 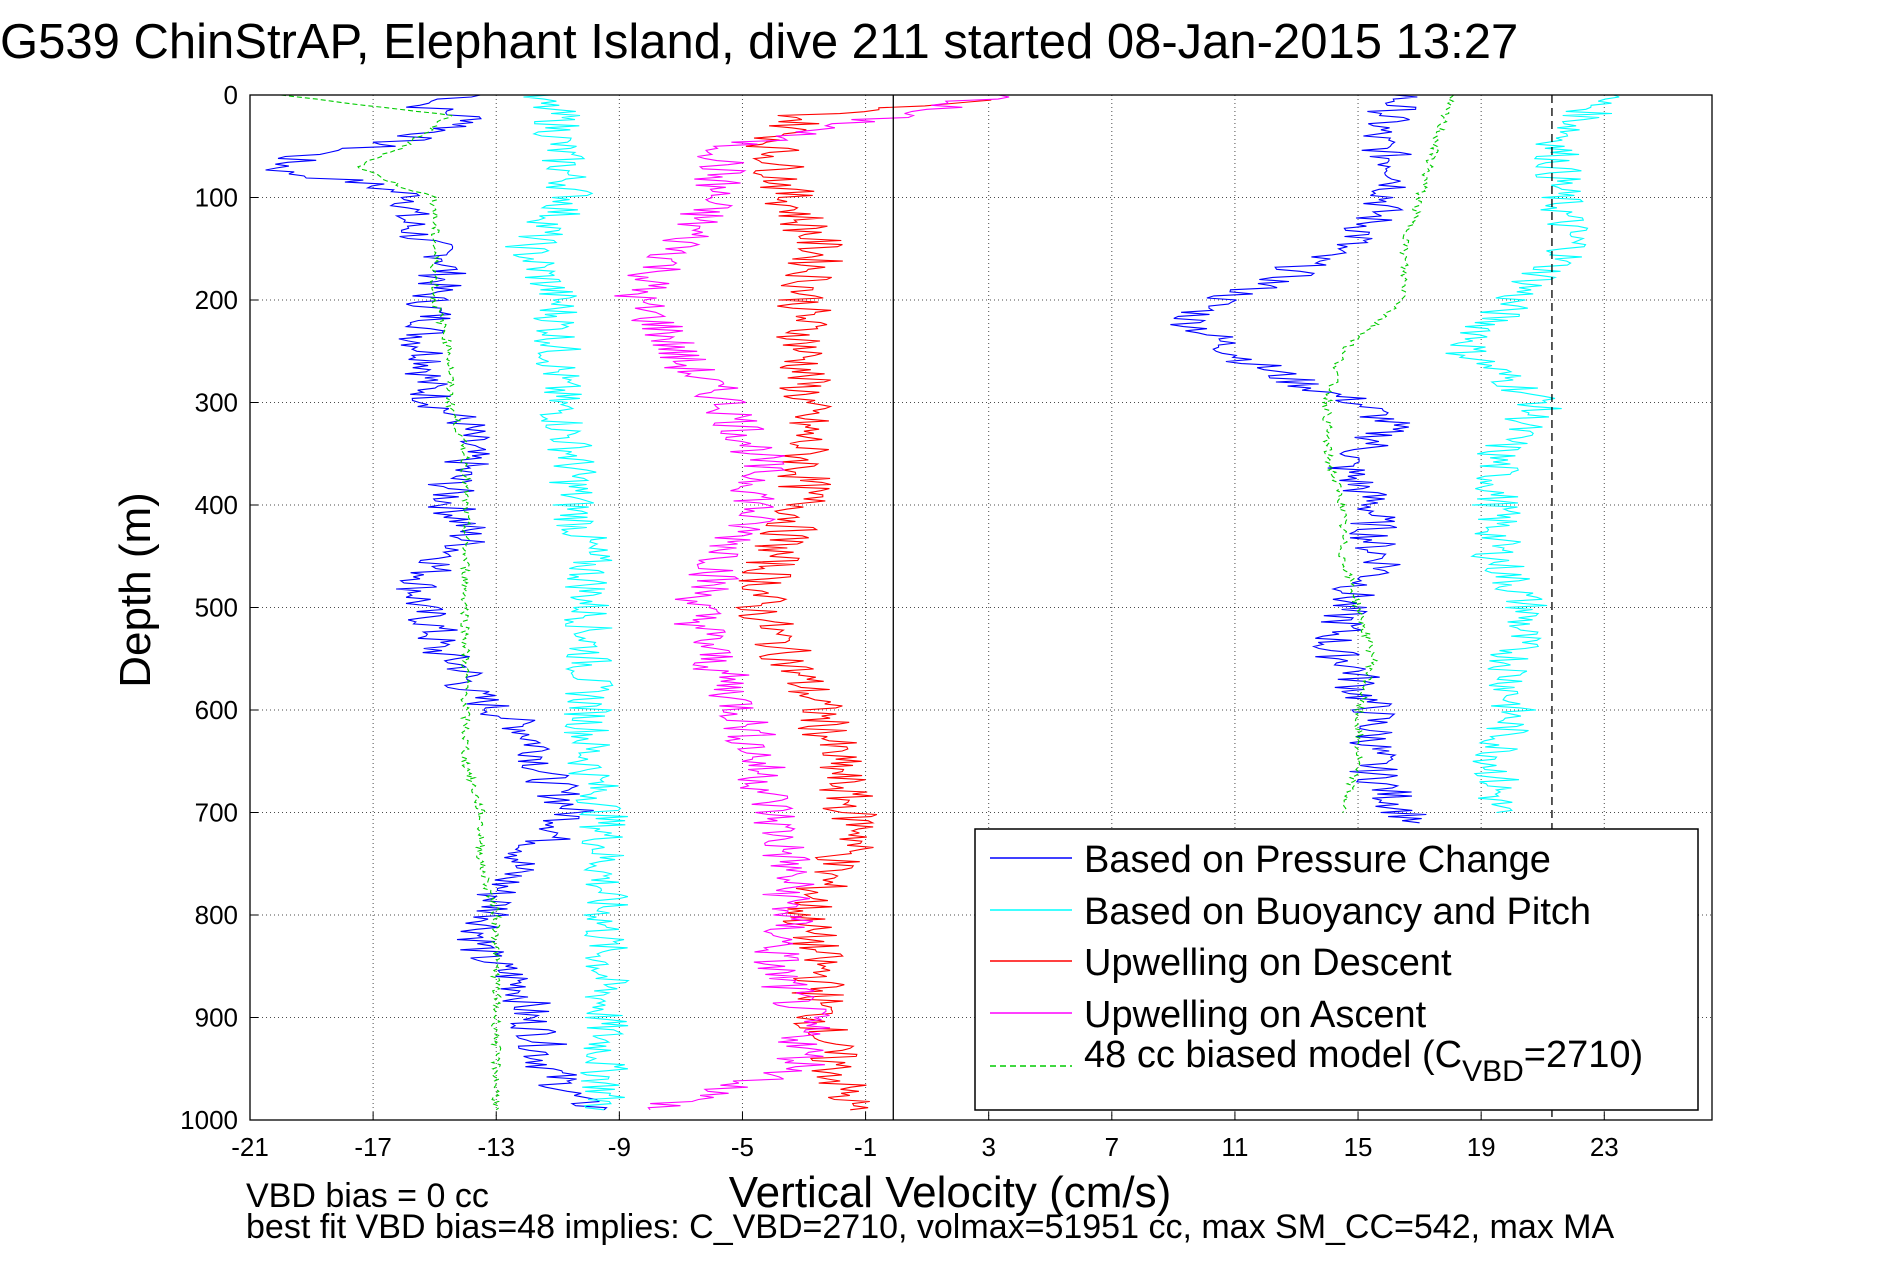 I want to click on series-0-descent-line, so click(x=436, y=602).